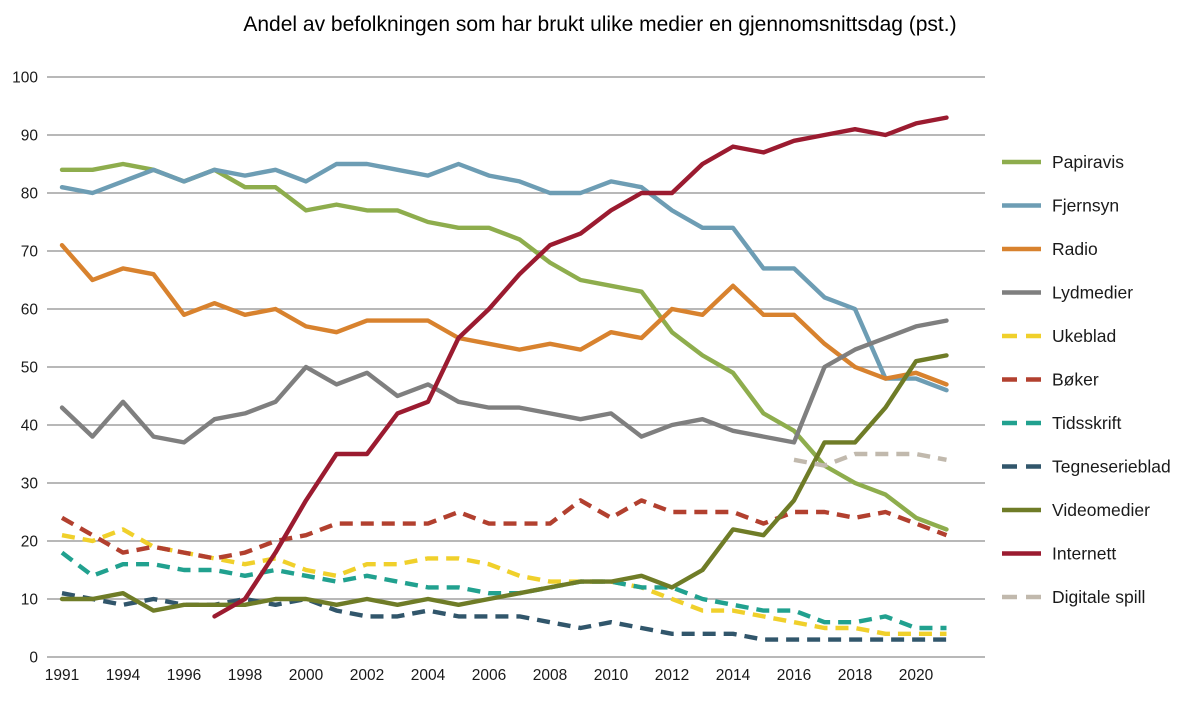 The image size is (1200, 707). I want to click on legend-item-papiravis: Papiravis, so click(1063, 162).